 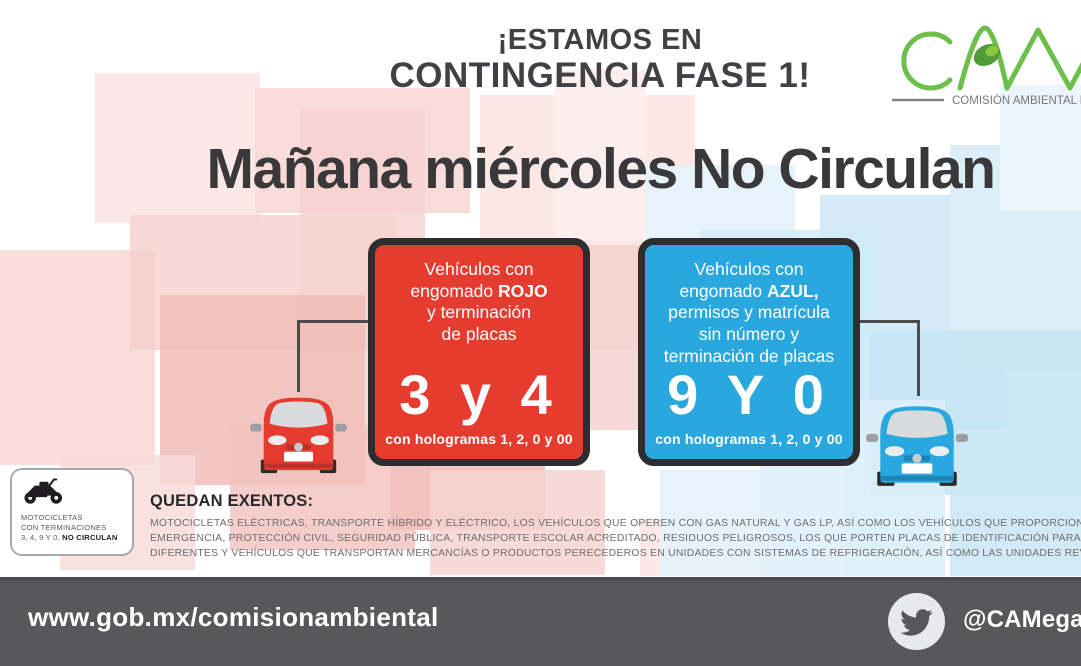 What do you see at coordinates (916, 621) in the screenshot?
I see `twitter-icon` at bounding box center [916, 621].